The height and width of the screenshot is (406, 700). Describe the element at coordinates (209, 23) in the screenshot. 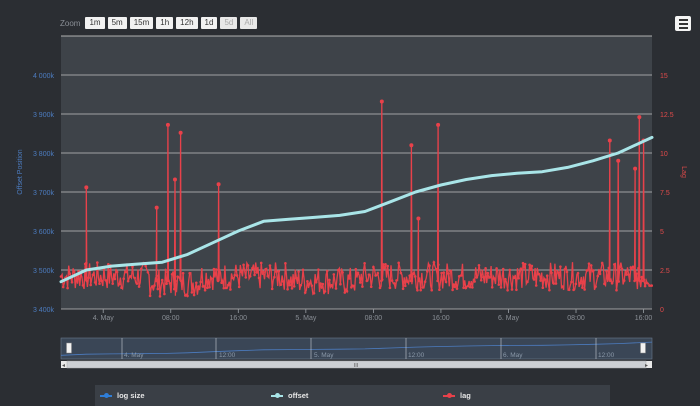

I see `zoom-button-1d: 1d` at that location.